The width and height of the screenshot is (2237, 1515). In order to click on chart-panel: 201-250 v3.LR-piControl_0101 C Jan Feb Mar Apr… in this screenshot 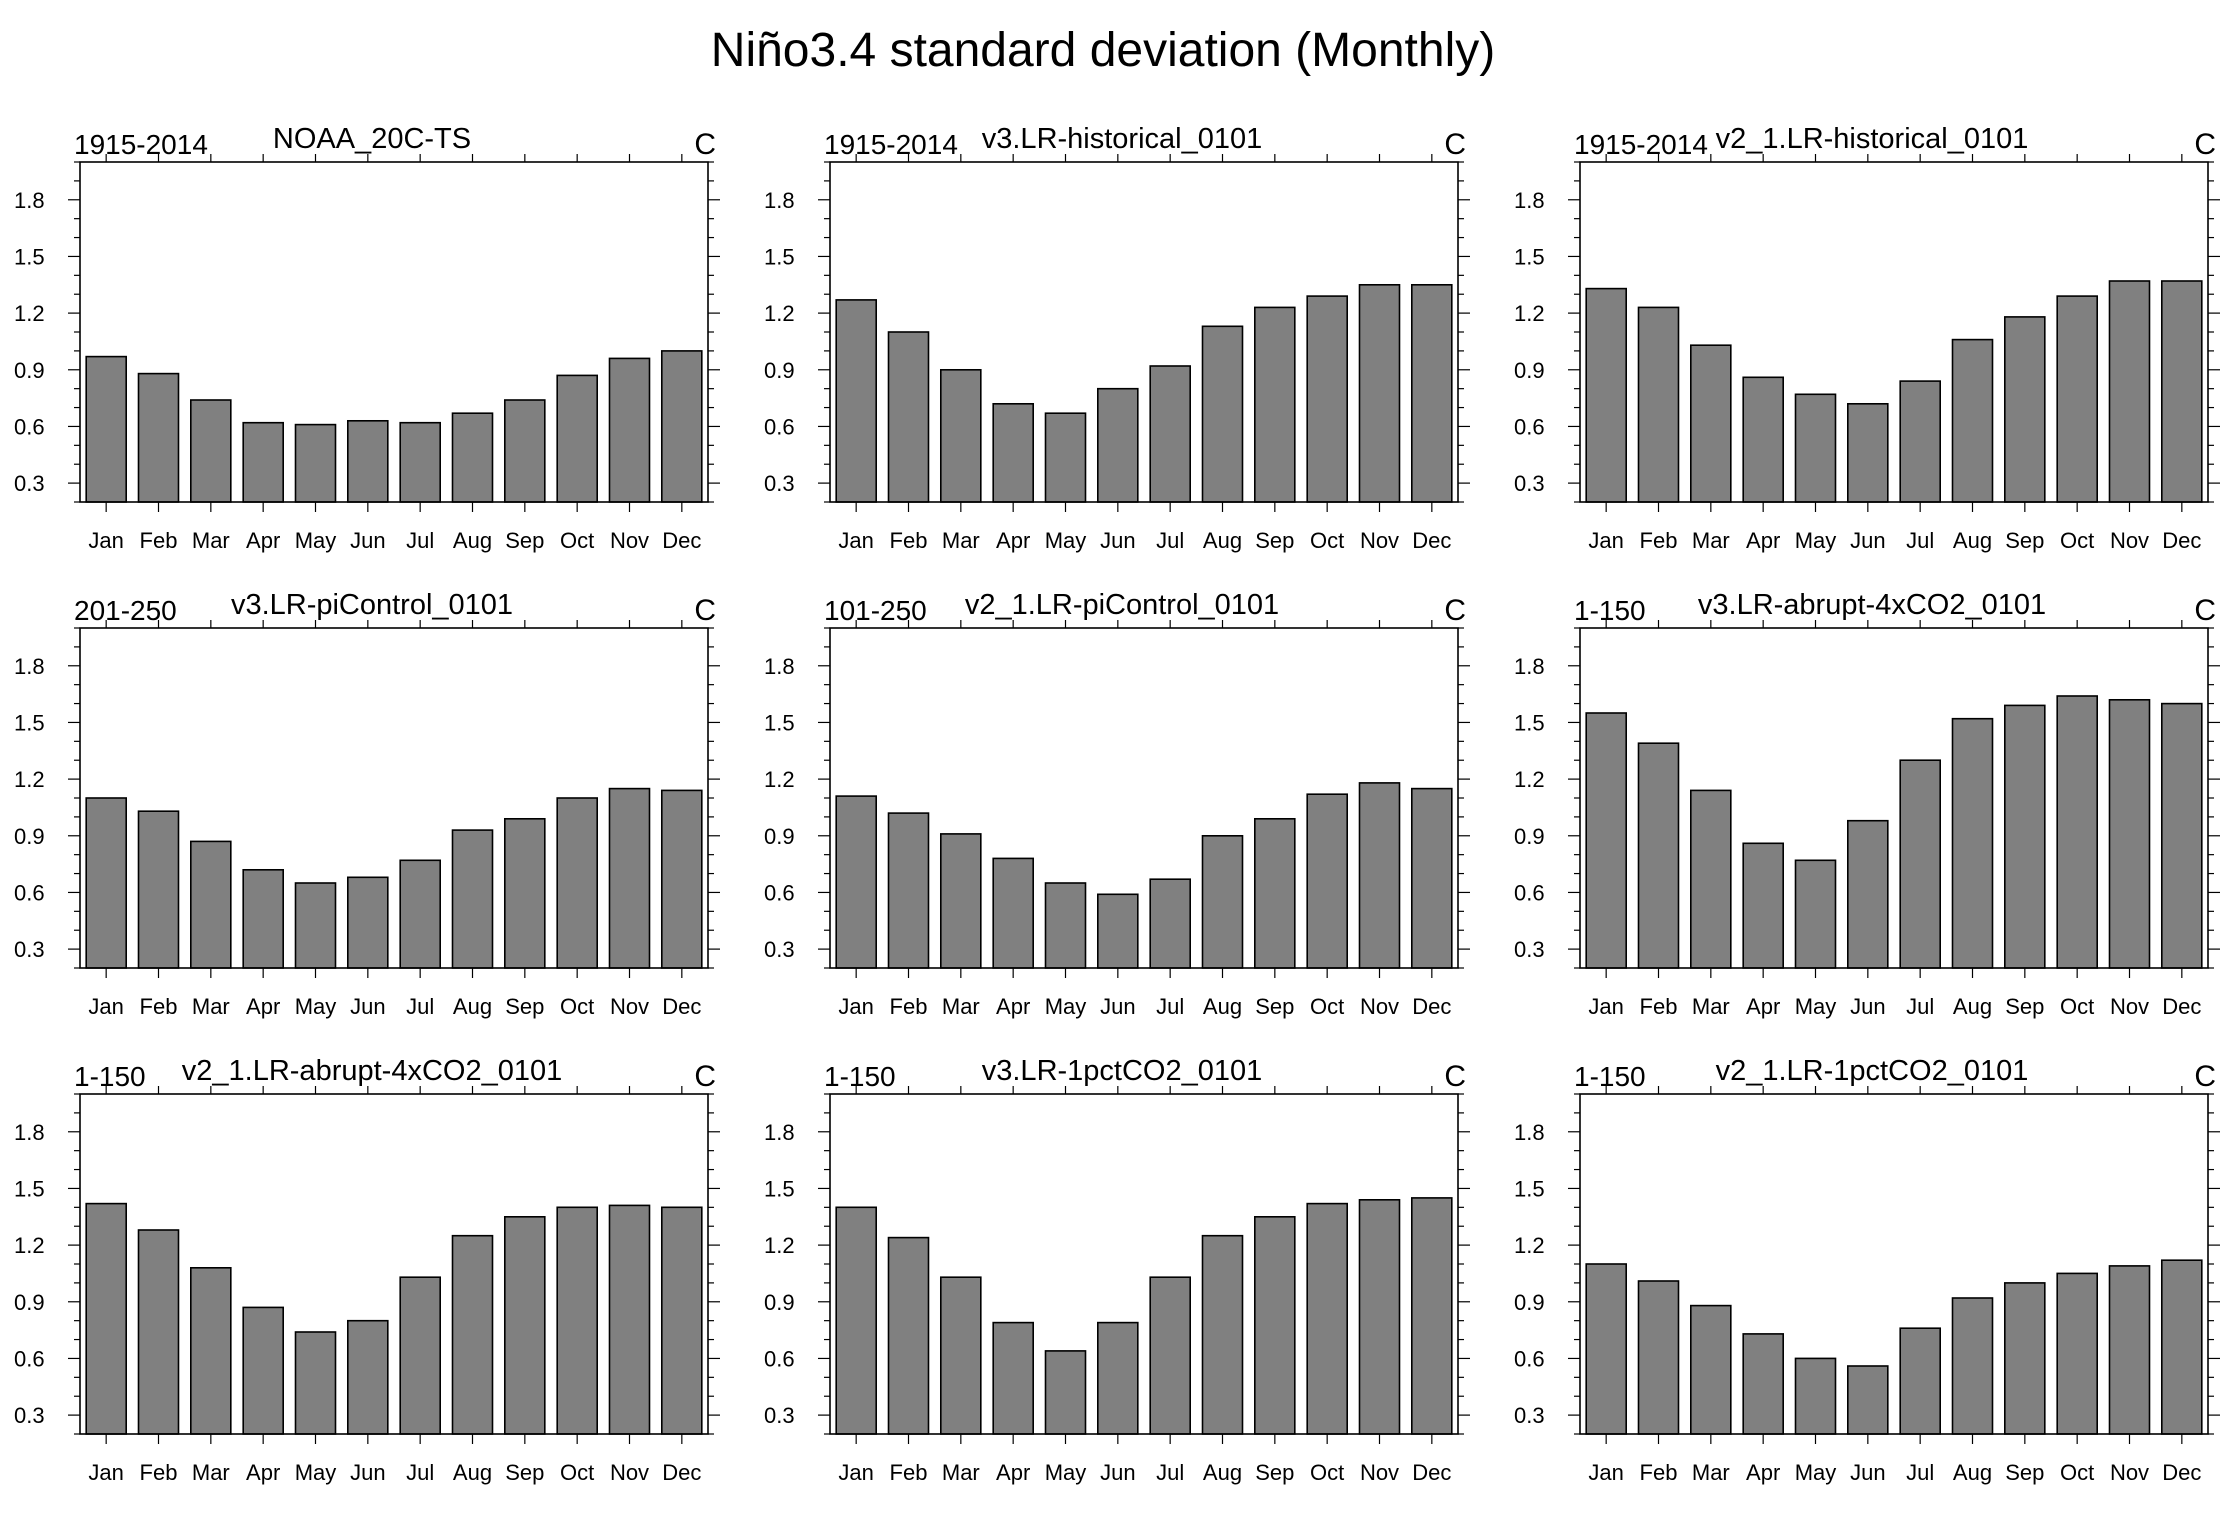, I will do `click(367, 804)`.